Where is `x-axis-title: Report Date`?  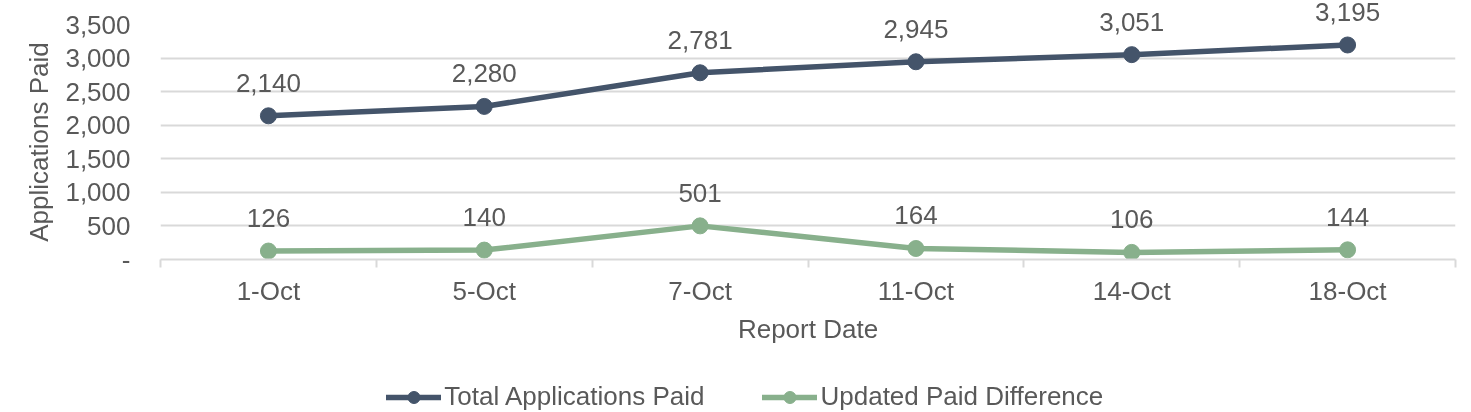
x-axis-title: Report Date is located at coordinates (808, 328).